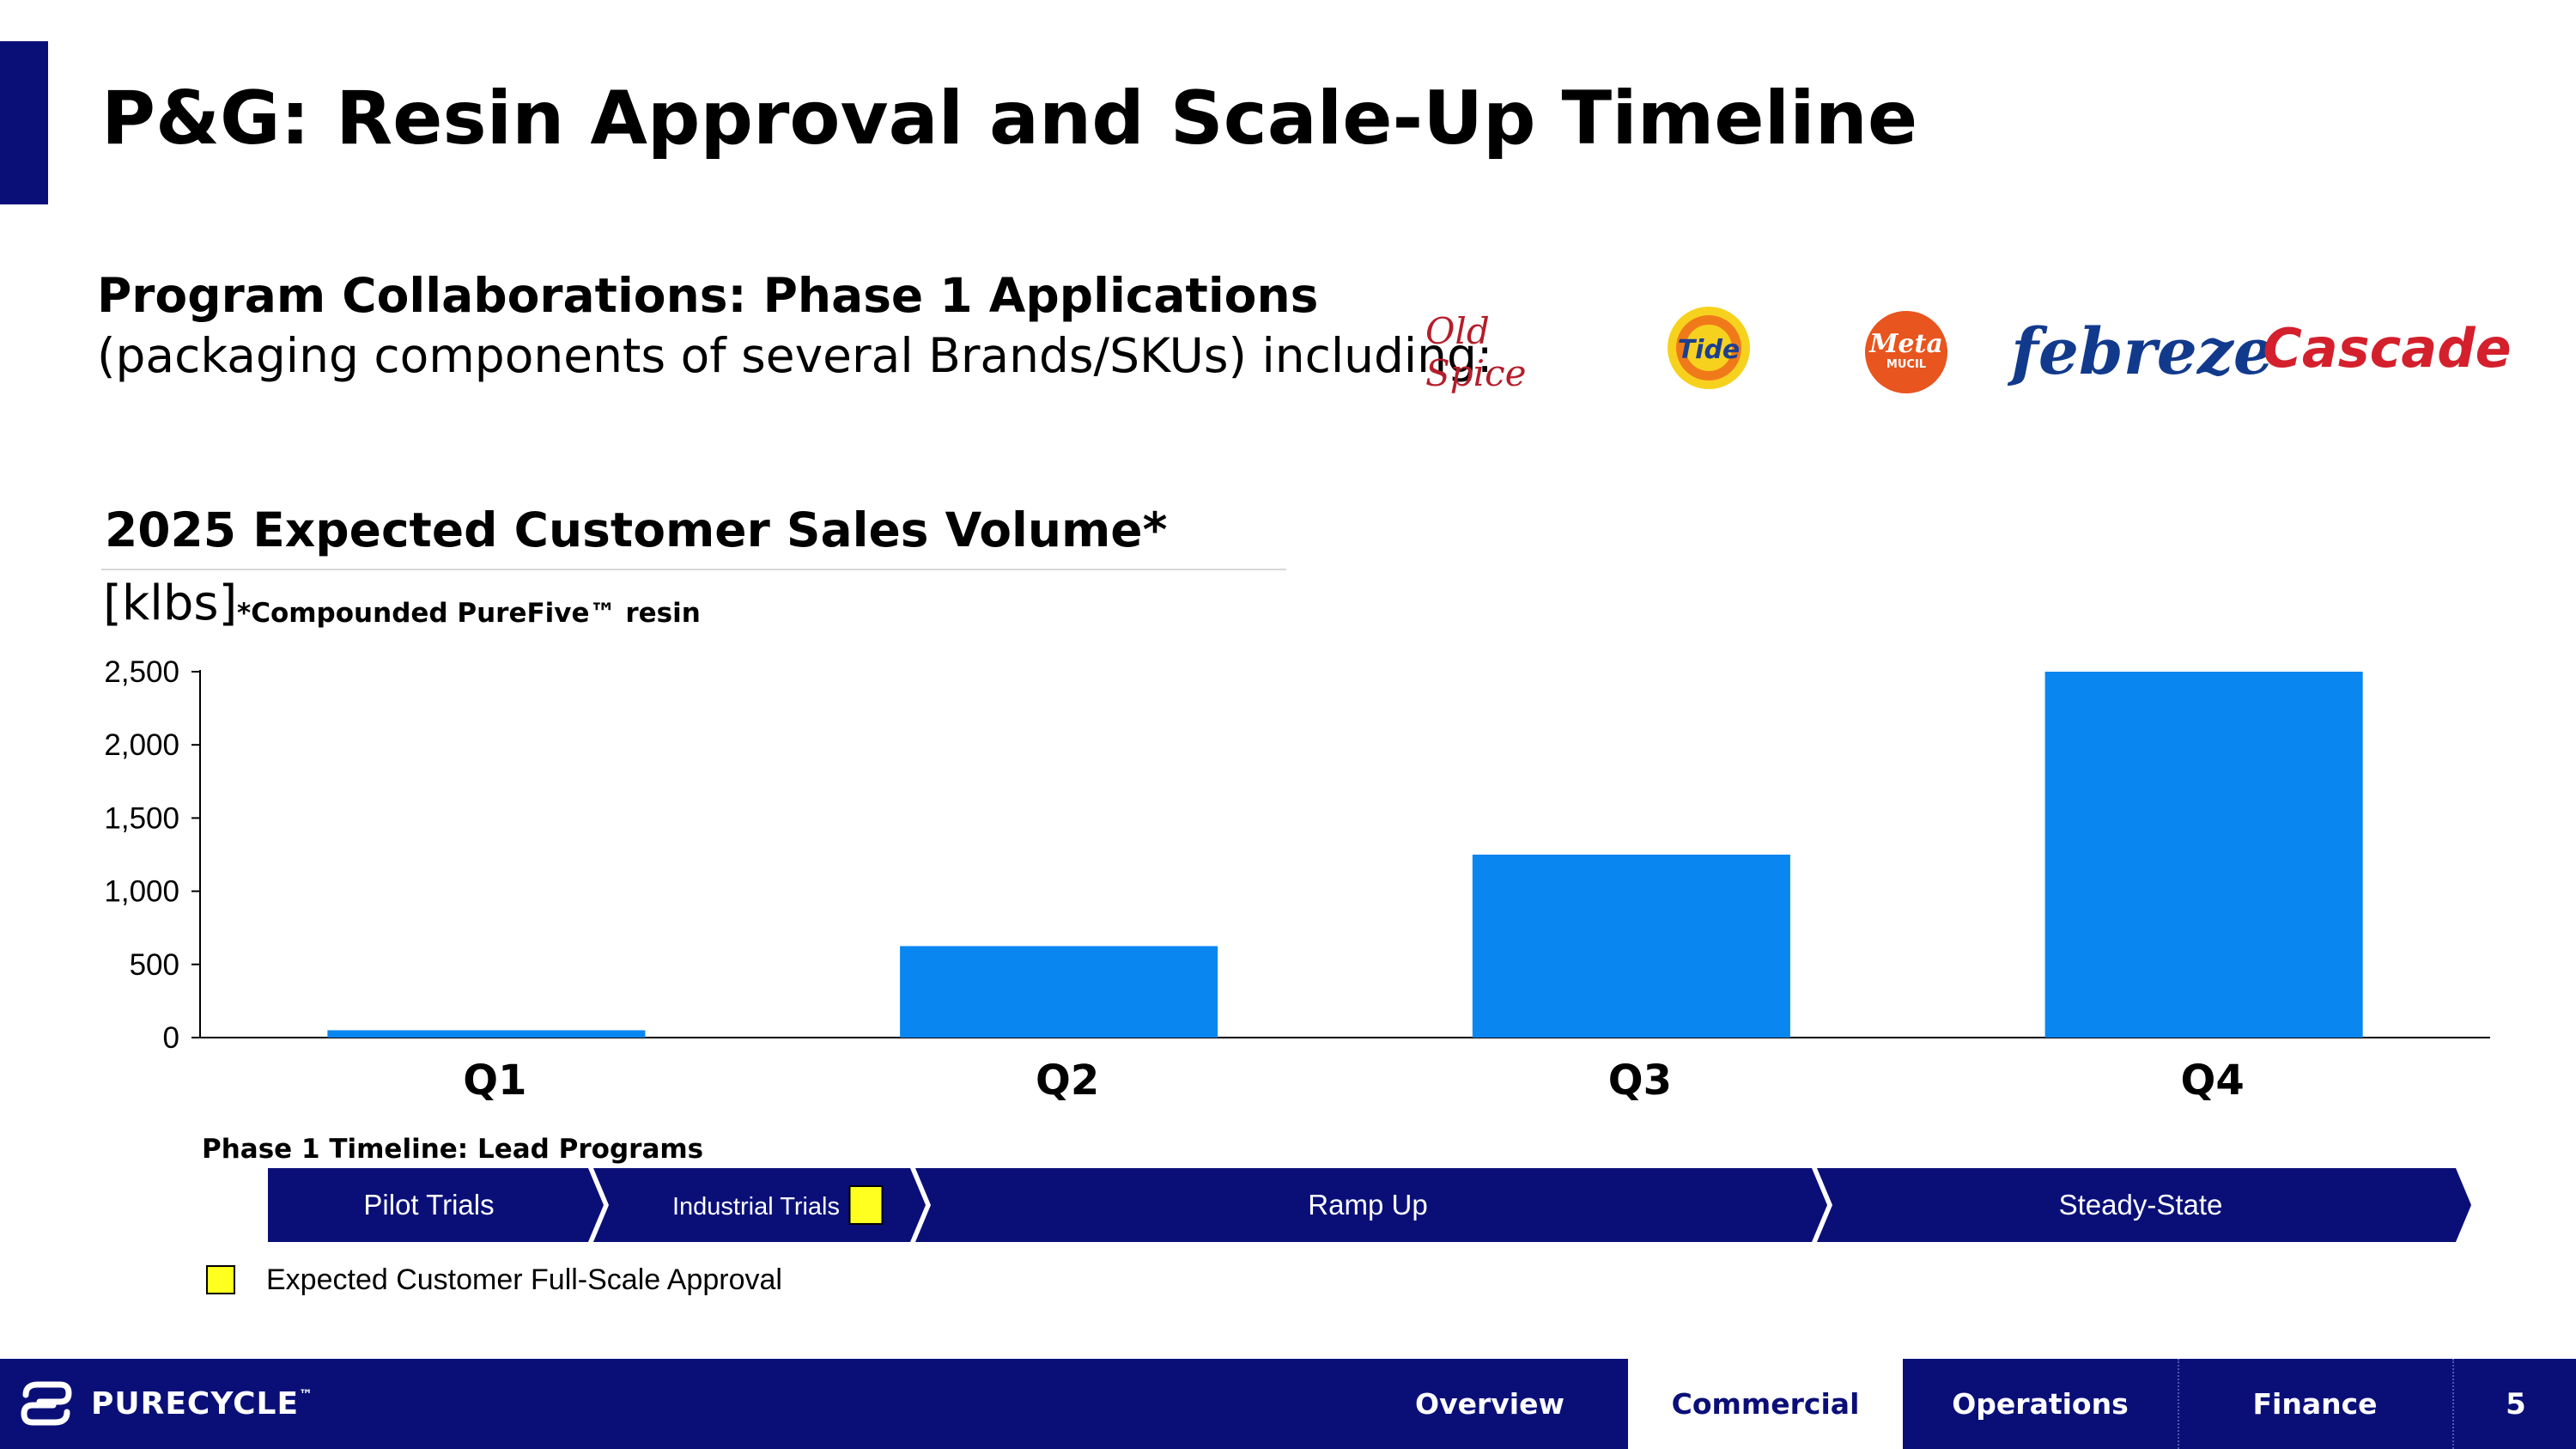  What do you see at coordinates (2041, 1404) in the screenshot?
I see `tab-operations: Operations` at bounding box center [2041, 1404].